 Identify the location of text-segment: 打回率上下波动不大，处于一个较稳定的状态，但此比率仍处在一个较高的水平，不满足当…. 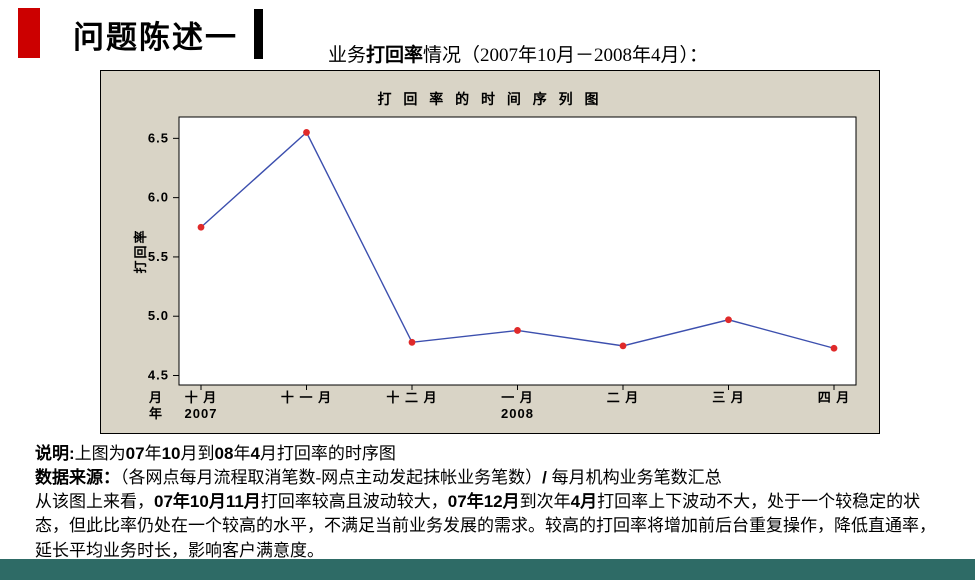
(485, 526).